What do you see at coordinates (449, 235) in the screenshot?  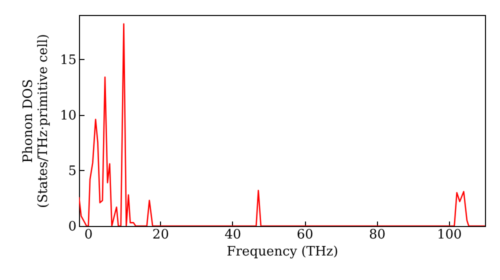 I see `x-tick-label: 100` at bounding box center [449, 235].